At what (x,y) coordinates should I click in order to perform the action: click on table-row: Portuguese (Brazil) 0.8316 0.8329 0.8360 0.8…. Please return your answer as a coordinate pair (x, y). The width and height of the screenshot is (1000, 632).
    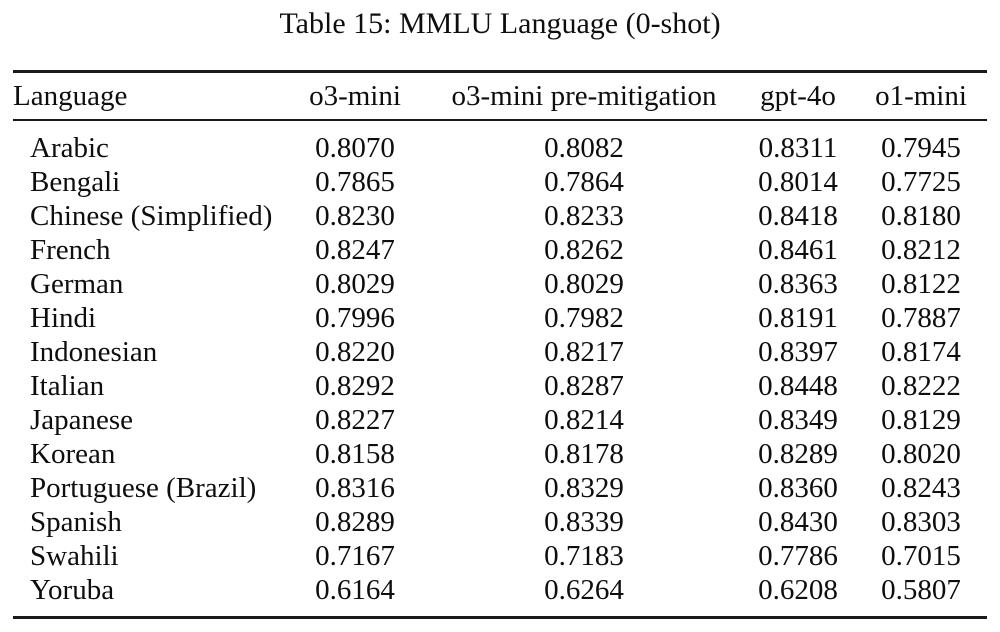
    Looking at the image, I should click on (500, 488).